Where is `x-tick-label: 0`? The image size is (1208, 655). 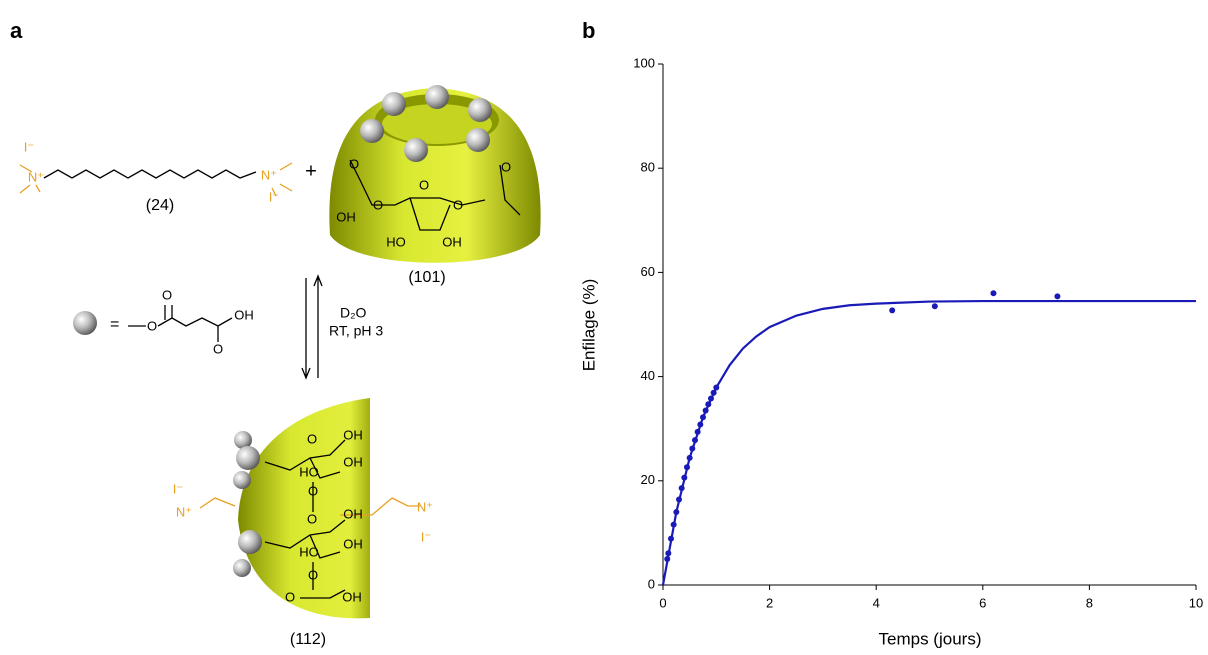
x-tick-label: 0 is located at coordinates (662, 602).